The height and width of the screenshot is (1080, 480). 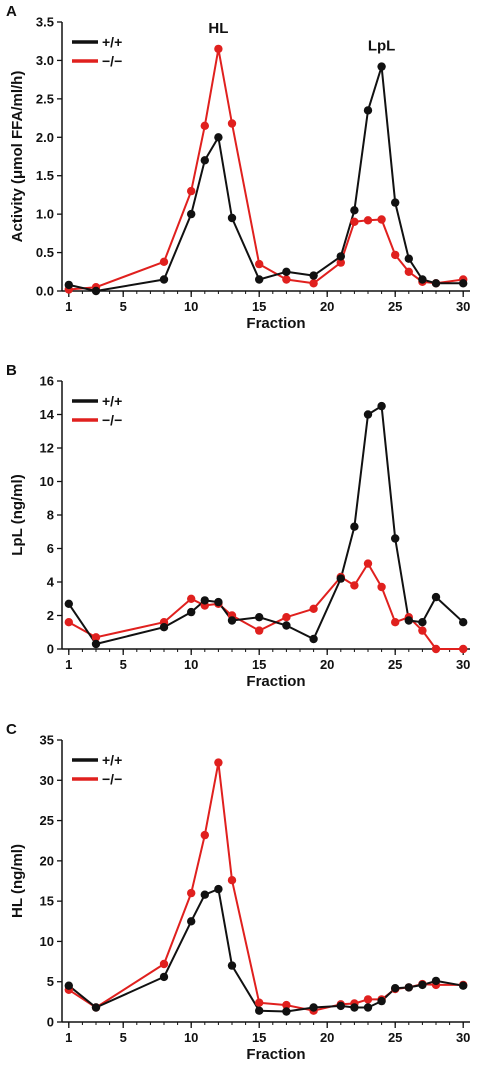 I want to click on y-tick-label: 0, so click(x=50, y=1022).